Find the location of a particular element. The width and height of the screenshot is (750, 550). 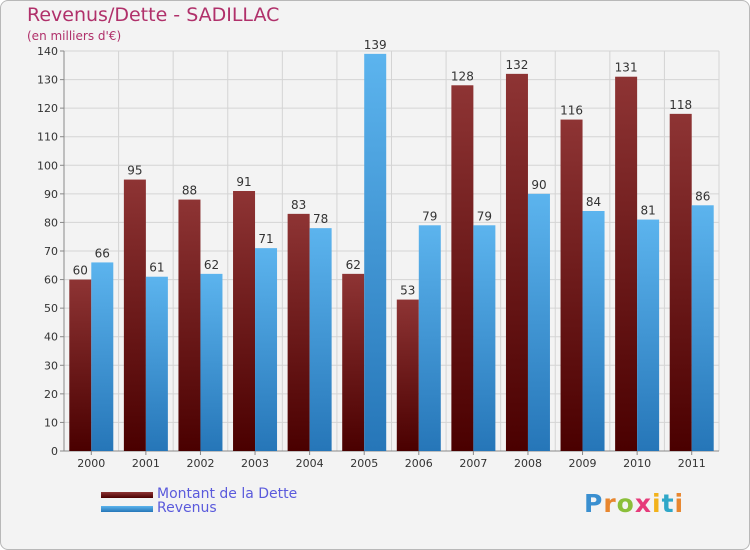

data-label-revenus: 62 is located at coordinates (211, 265).